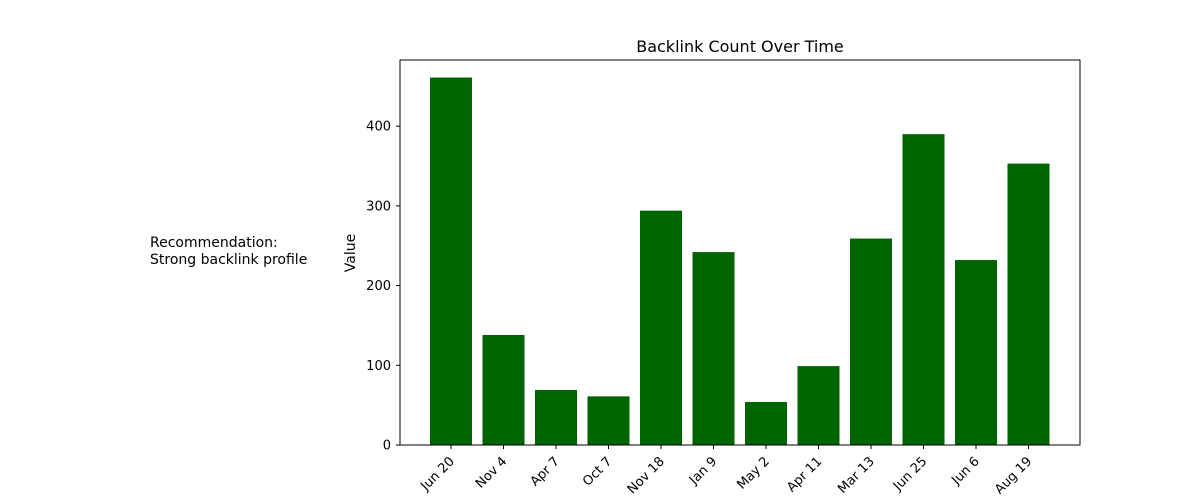 This screenshot has height=500, width=1200. I want to click on x-tick-label: Mar 13, so click(856, 475).